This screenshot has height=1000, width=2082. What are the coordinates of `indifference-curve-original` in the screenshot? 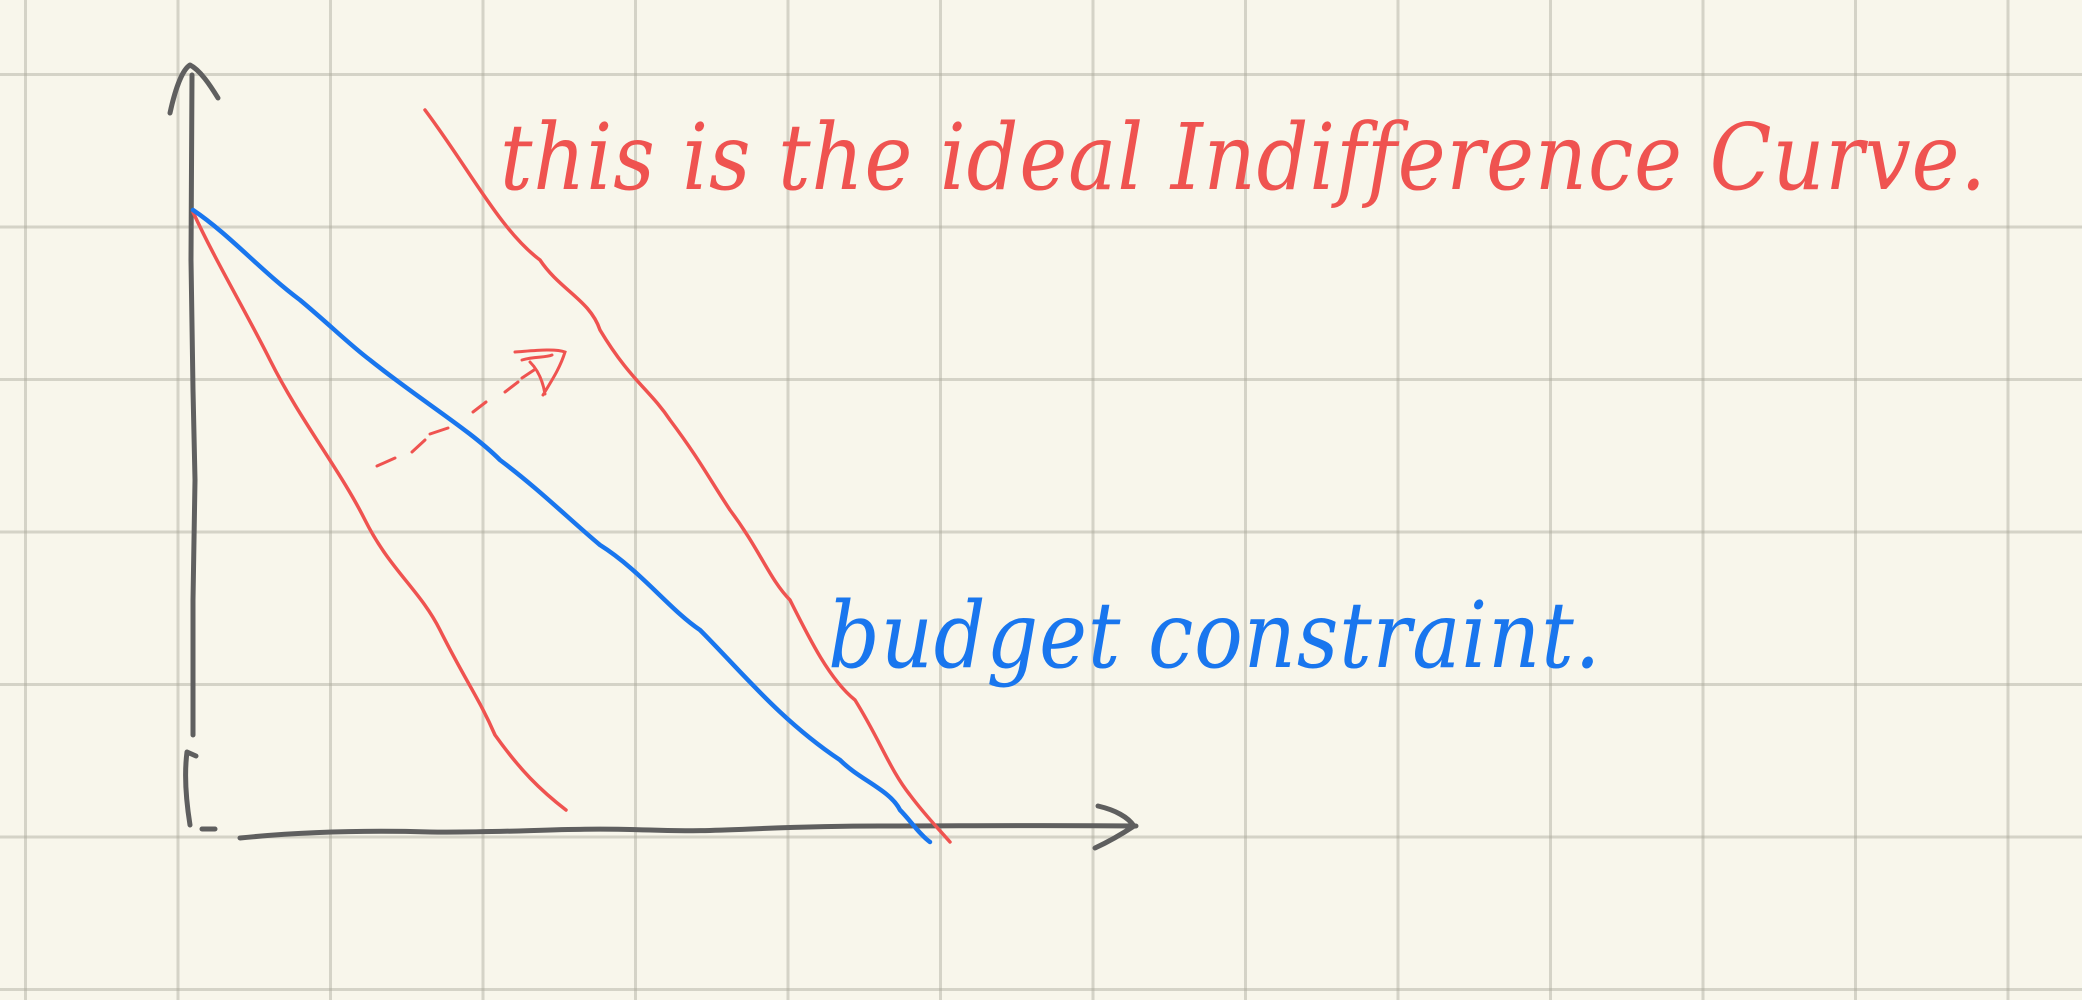 It's located at (379, 511).